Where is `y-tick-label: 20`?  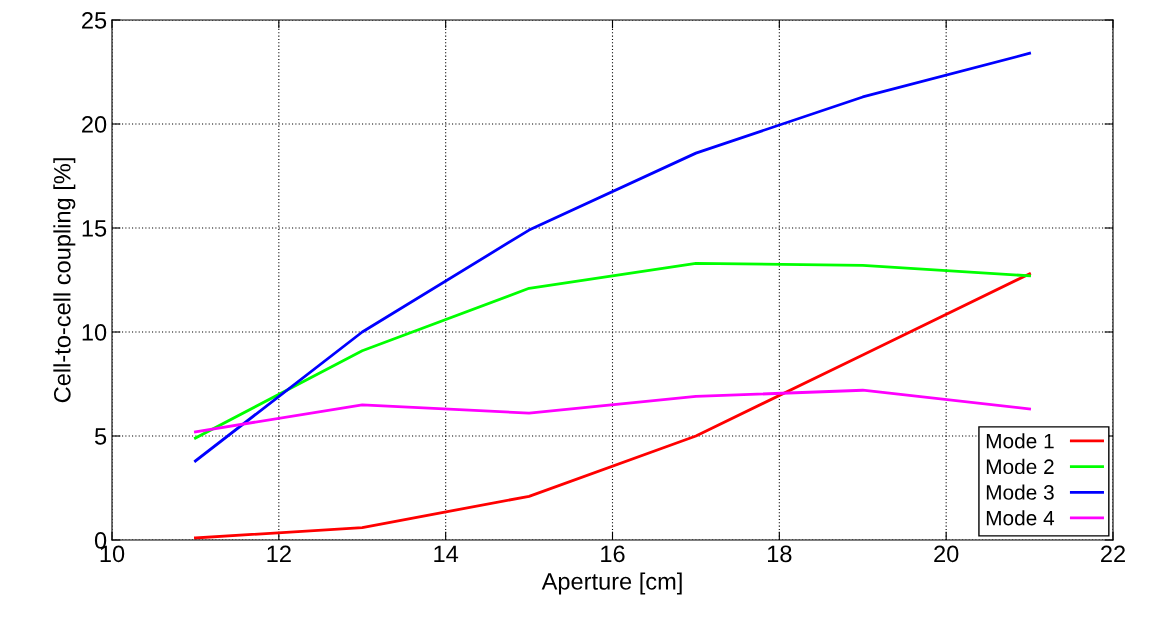
y-tick-label: 20 is located at coordinates (94, 124).